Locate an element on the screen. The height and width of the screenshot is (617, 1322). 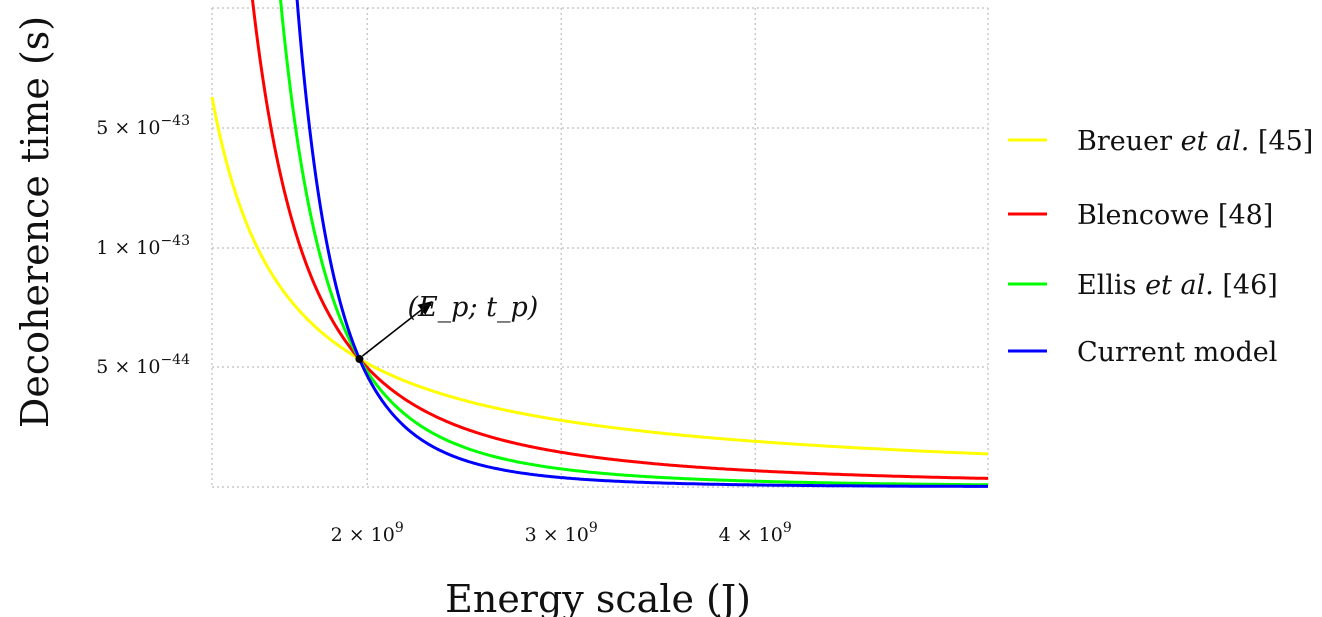
x-tick-label: 4 × 109 is located at coordinates (755, 533).